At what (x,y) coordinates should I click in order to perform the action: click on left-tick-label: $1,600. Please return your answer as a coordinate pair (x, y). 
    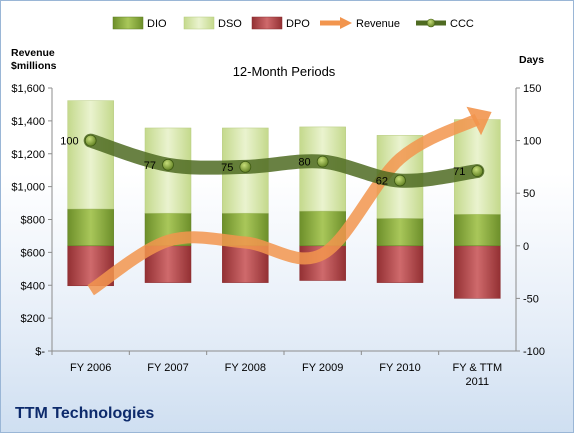
    Looking at the image, I should click on (28, 89).